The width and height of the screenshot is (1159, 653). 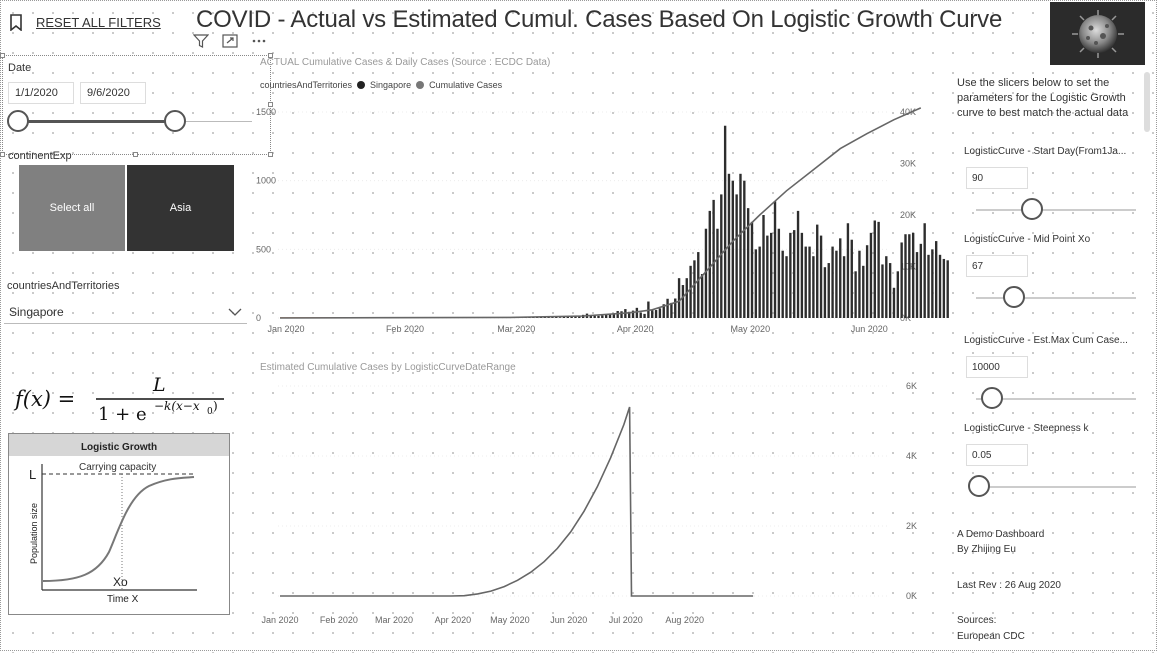 What do you see at coordinates (911, 596) in the screenshot?
I see `y-tick: 0K` at bounding box center [911, 596].